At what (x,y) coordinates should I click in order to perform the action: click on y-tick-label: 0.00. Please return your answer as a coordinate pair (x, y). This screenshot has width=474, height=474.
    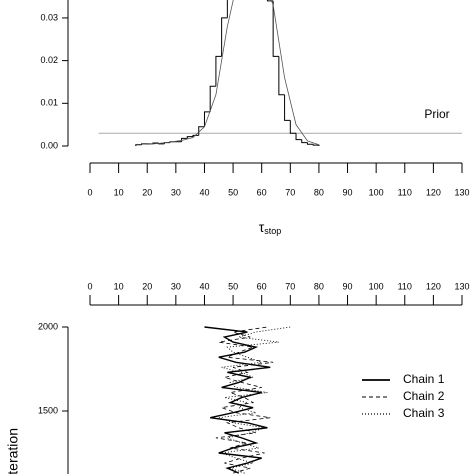
    Looking at the image, I should click on (49, 145).